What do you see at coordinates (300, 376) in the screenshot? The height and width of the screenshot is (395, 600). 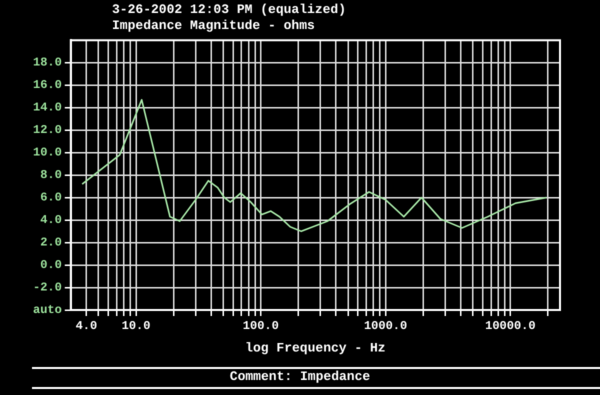 I see `text: Comment: Impedance` at bounding box center [300, 376].